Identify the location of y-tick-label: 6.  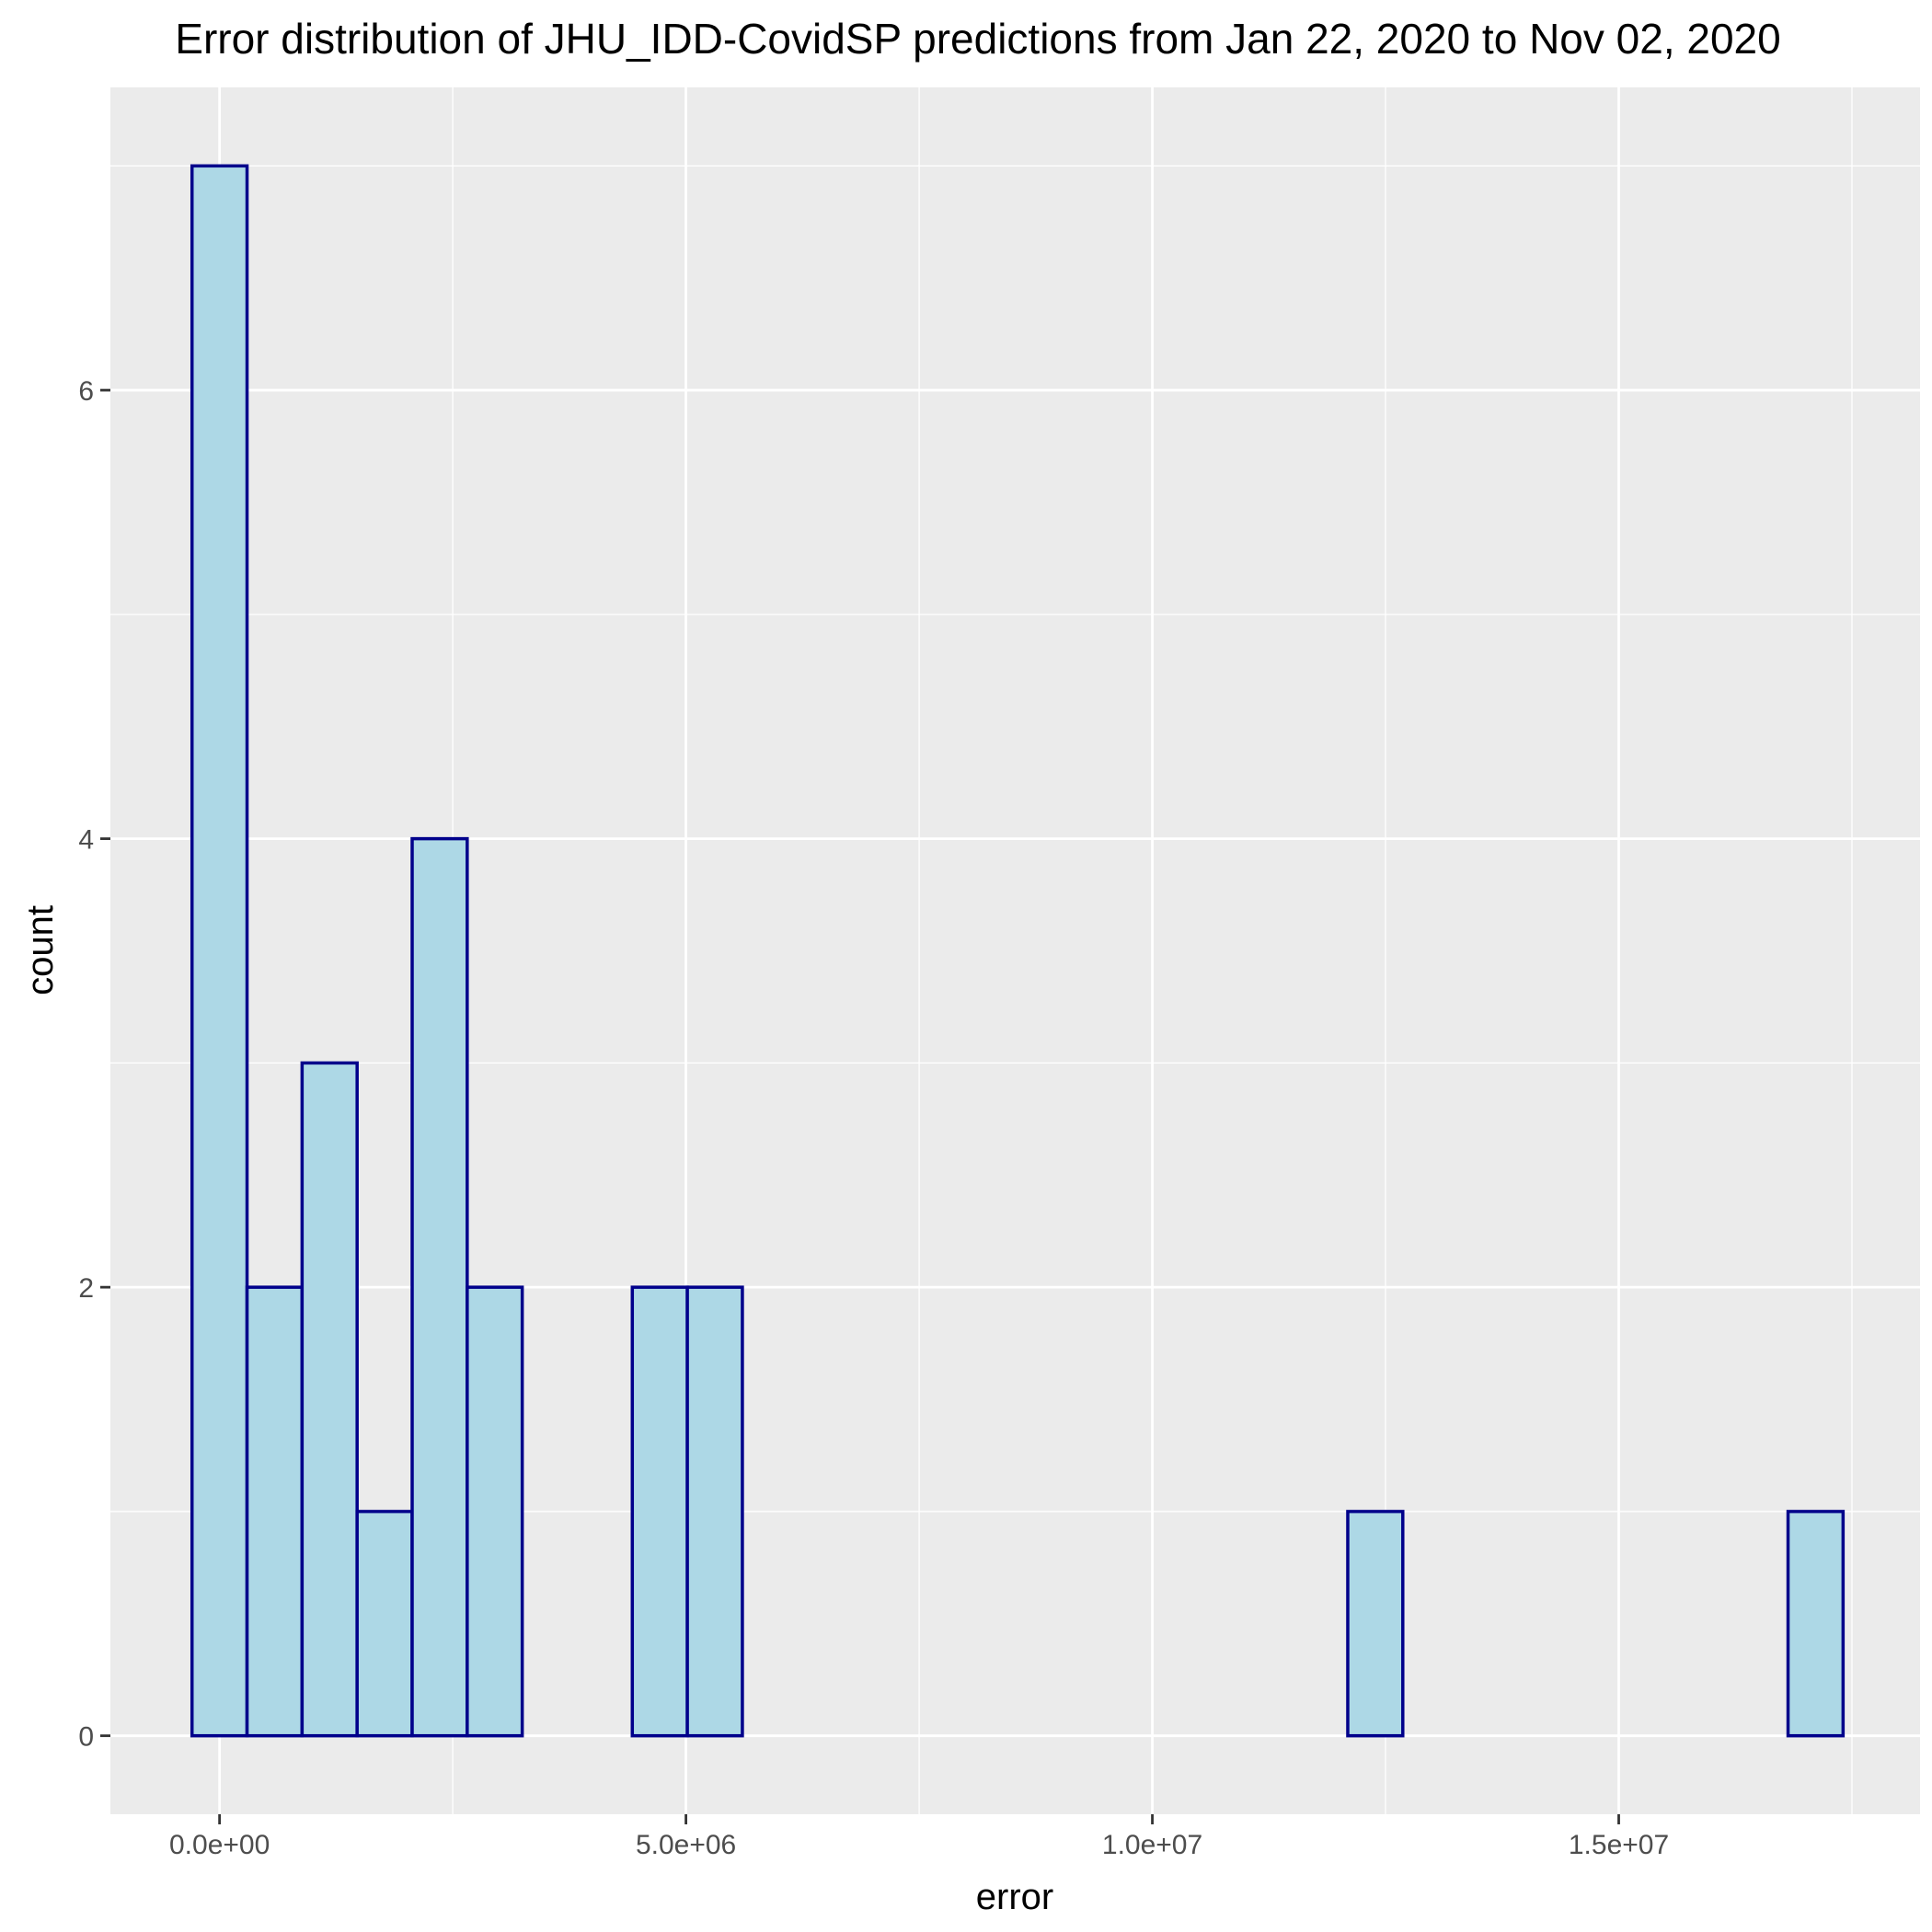
(86, 391).